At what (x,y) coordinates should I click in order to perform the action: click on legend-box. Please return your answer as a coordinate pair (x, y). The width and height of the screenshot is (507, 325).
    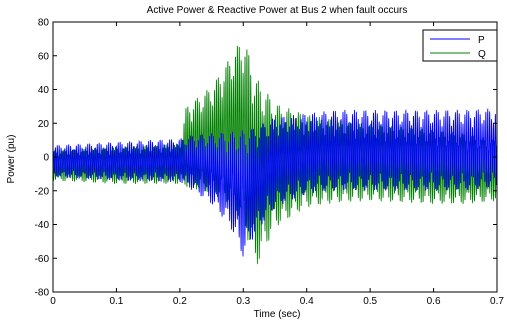
    Looking at the image, I should click on (460, 45).